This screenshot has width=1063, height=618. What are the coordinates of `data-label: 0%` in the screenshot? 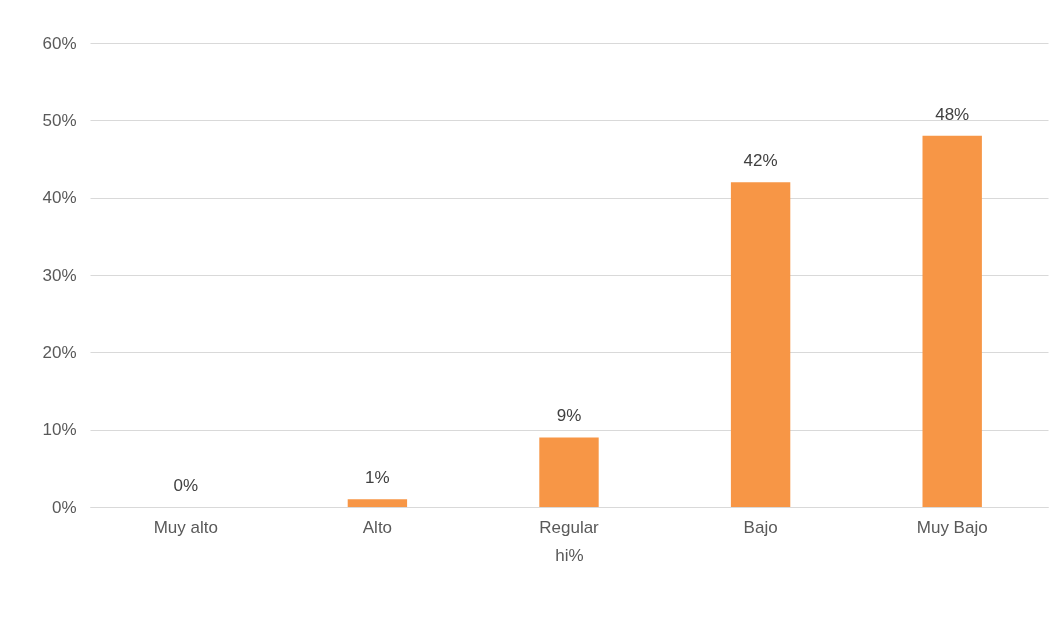 It's located at (186, 485).